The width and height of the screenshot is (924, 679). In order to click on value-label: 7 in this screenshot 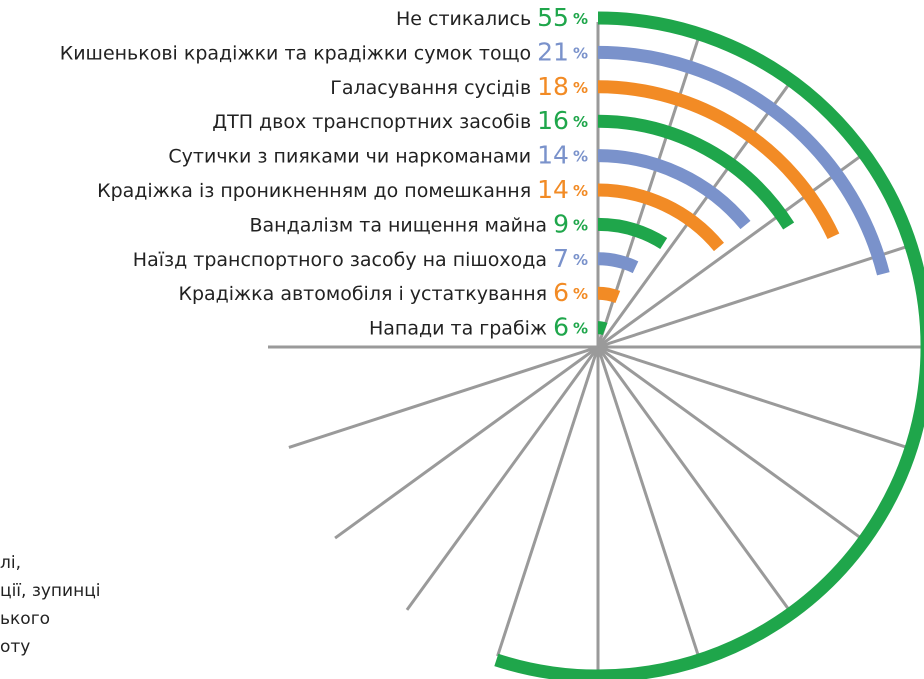, I will do `click(561, 258)`.